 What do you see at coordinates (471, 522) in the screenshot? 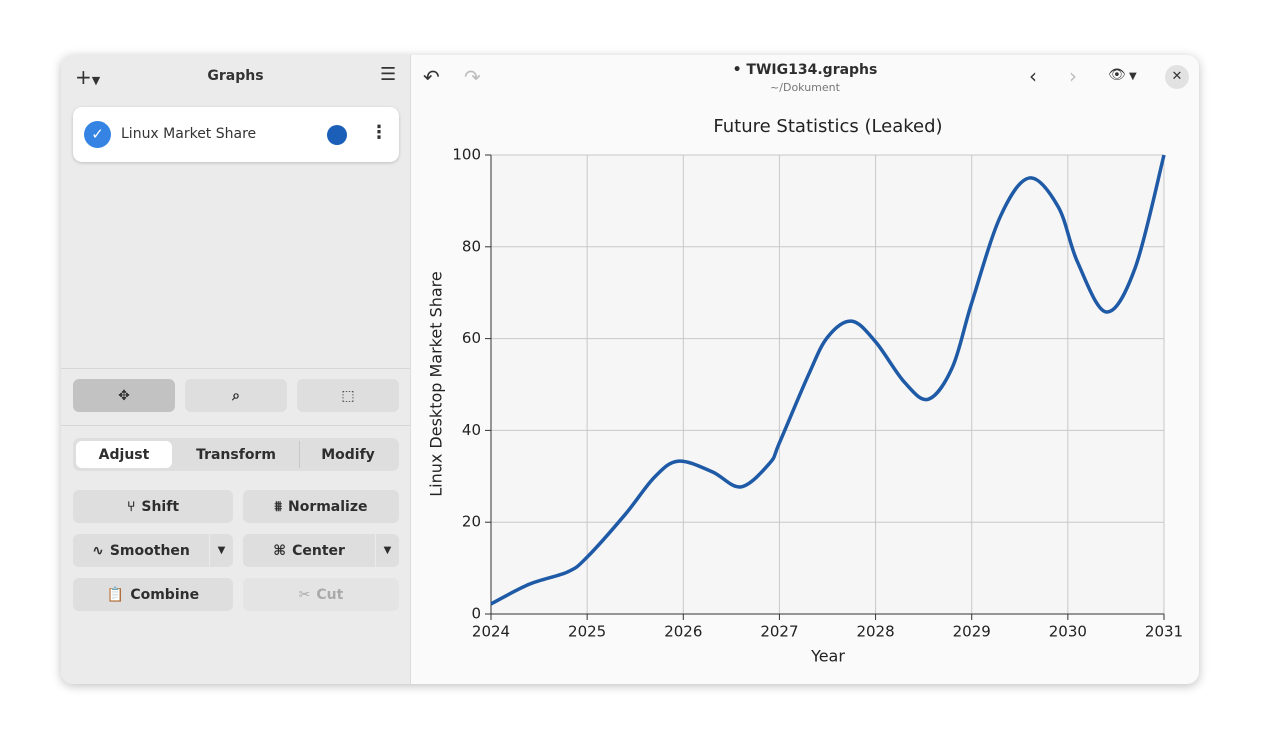
I see `y-tick-label: 20` at bounding box center [471, 522].